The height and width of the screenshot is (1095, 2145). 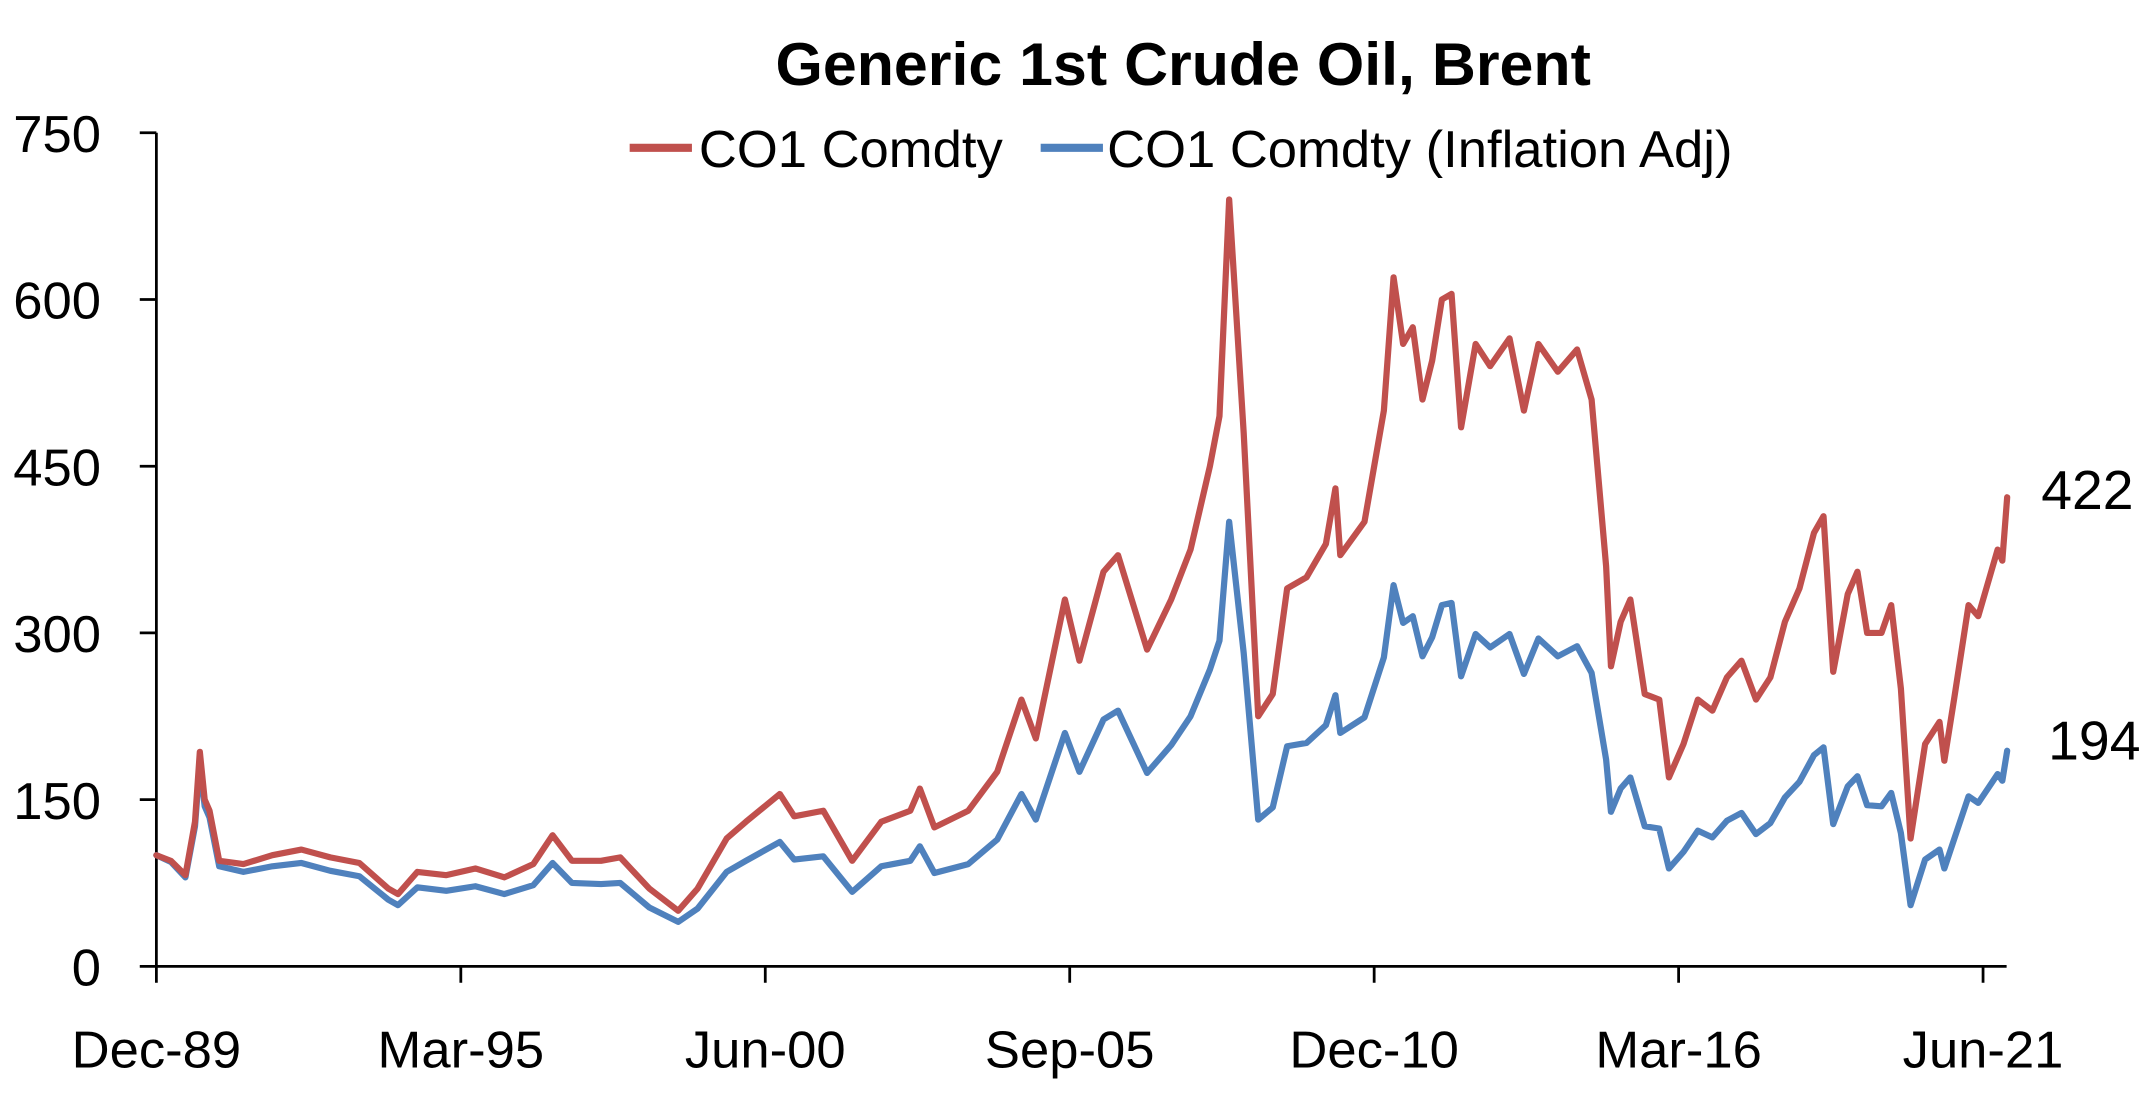 What do you see at coordinates (1983, 1051) in the screenshot?
I see `x-tick-label: Jun-21` at bounding box center [1983, 1051].